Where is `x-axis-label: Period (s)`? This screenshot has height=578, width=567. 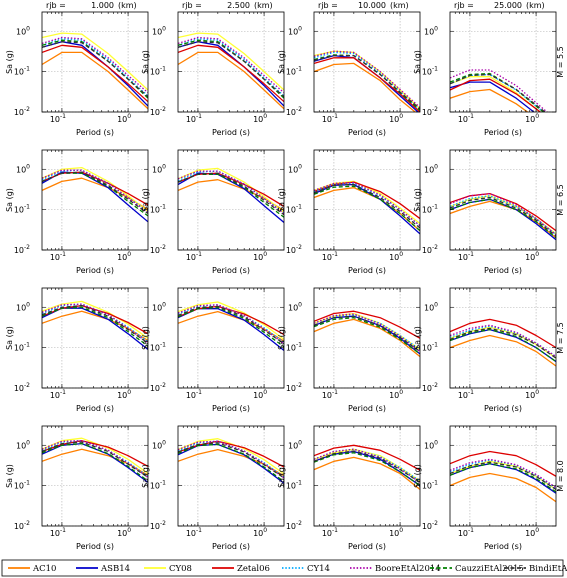 x-axis-label: Period (s) is located at coordinates (367, 408).